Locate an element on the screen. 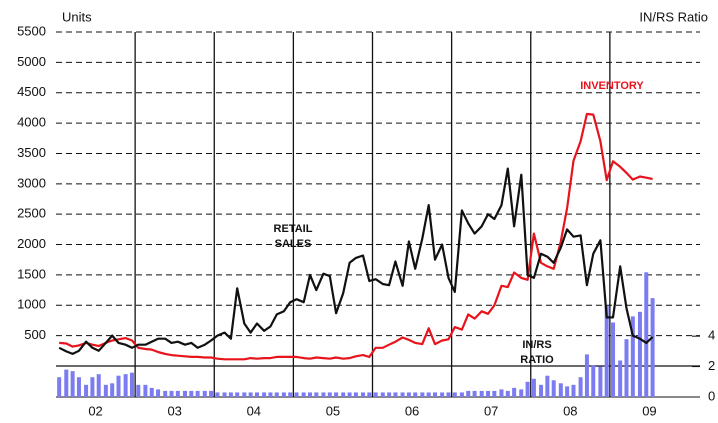 Image resolution: width=718 pixels, height=423 pixels. annotation: RETAIL SALES is located at coordinates (293, 236).